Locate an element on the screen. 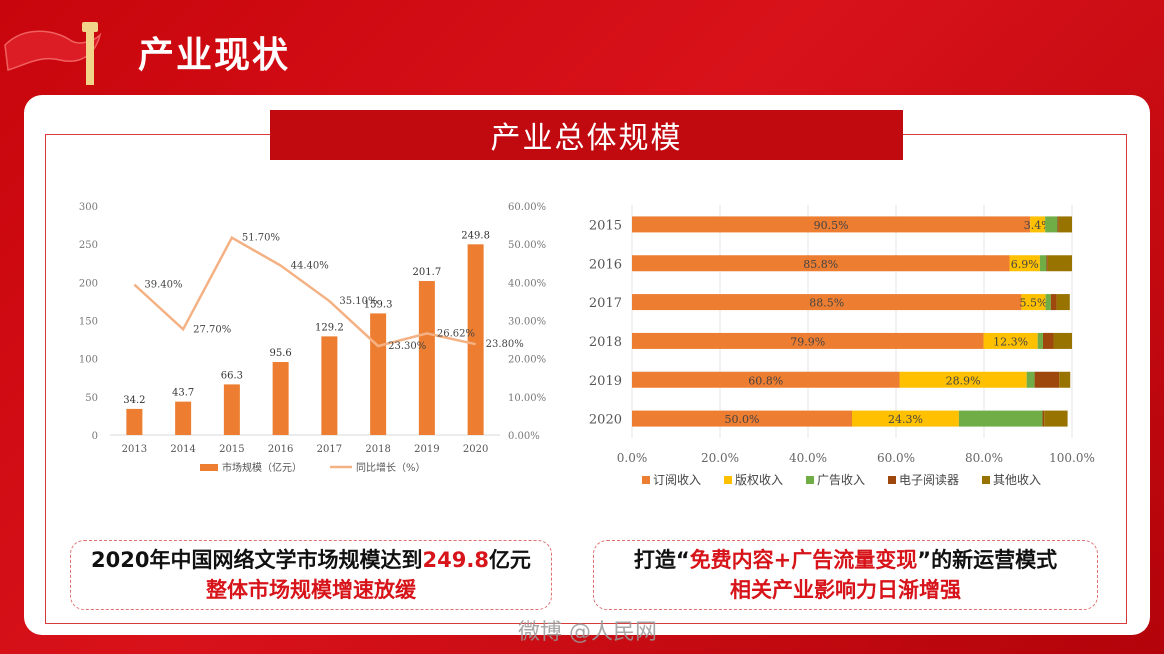 The width and height of the screenshot is (1164, 654). y2-tick-label: 40.00% is located at coordinates (527, 283).